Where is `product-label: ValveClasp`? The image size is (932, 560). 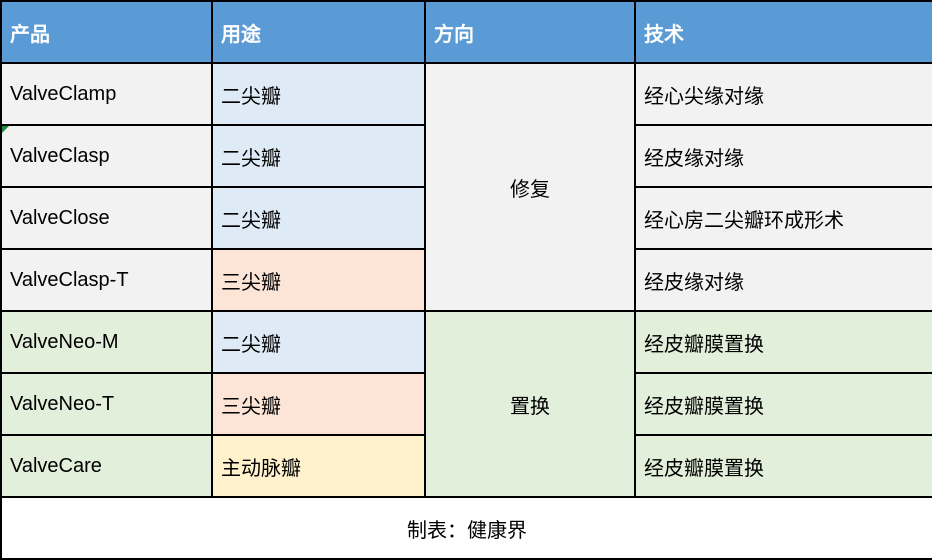 product-label: ValveClasp is located at coordinates (60, 155).